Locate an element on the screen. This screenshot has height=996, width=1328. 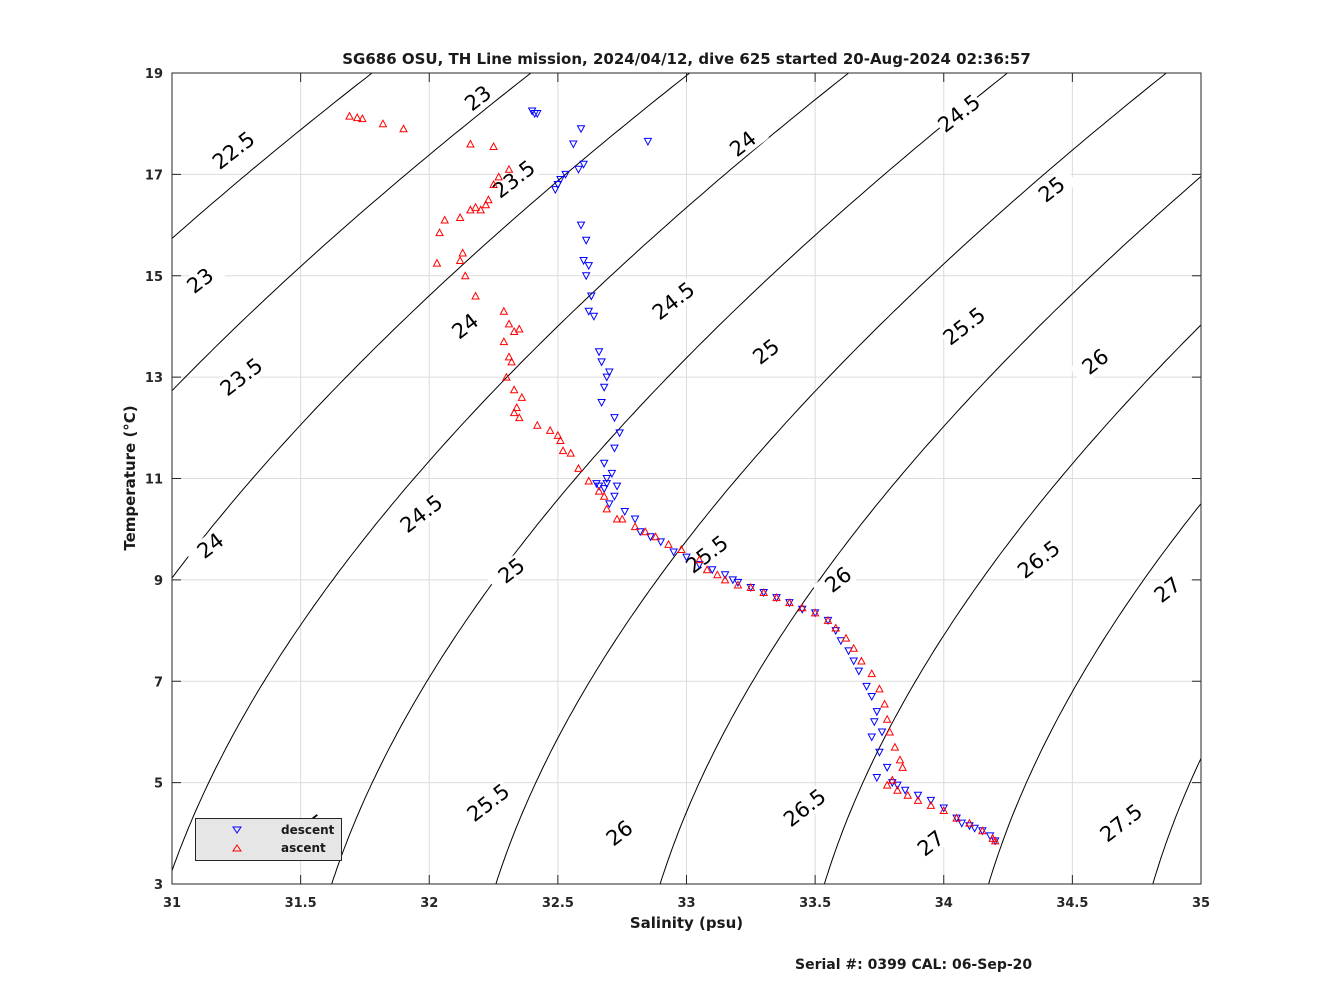
y-tick-label: 19 is located at coordinates (154, 74).